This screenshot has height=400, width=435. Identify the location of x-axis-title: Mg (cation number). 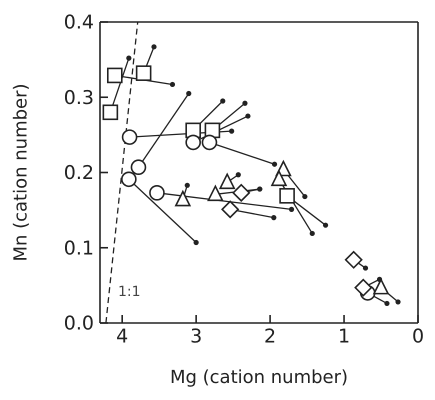
(259, 377).